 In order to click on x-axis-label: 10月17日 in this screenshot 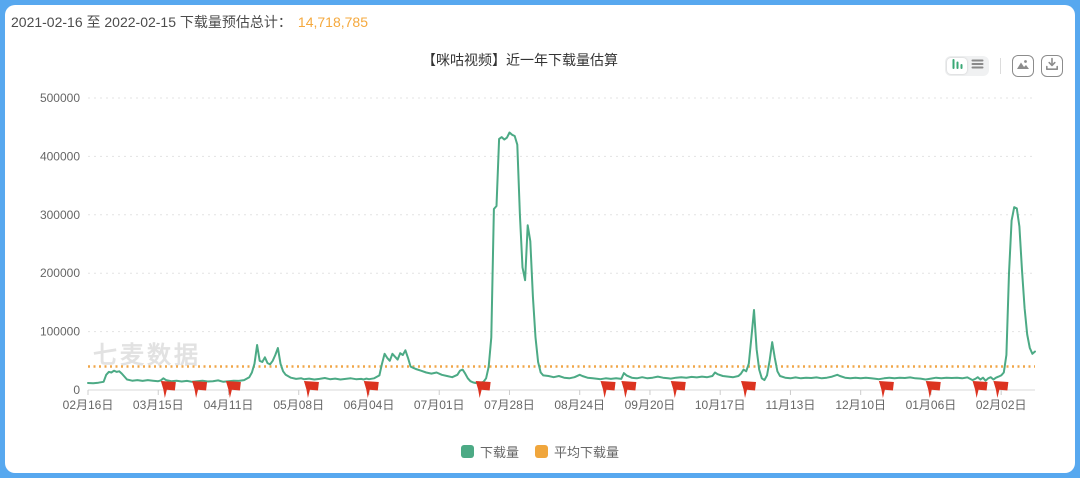, I will do `click(720, 405)`.